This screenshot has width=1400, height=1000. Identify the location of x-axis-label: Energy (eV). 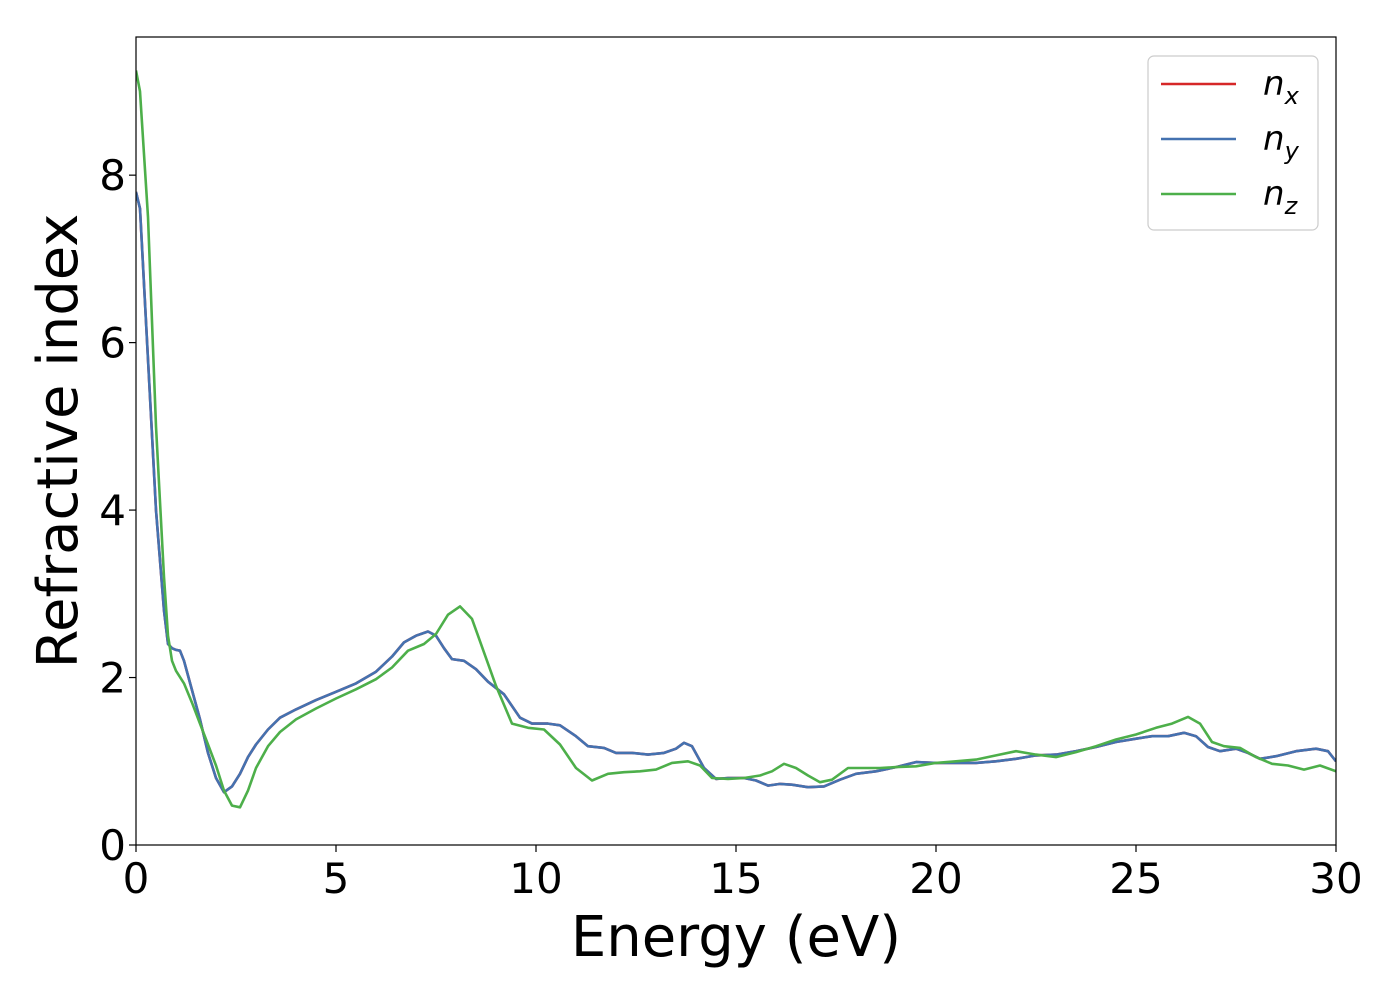
(736, 937).